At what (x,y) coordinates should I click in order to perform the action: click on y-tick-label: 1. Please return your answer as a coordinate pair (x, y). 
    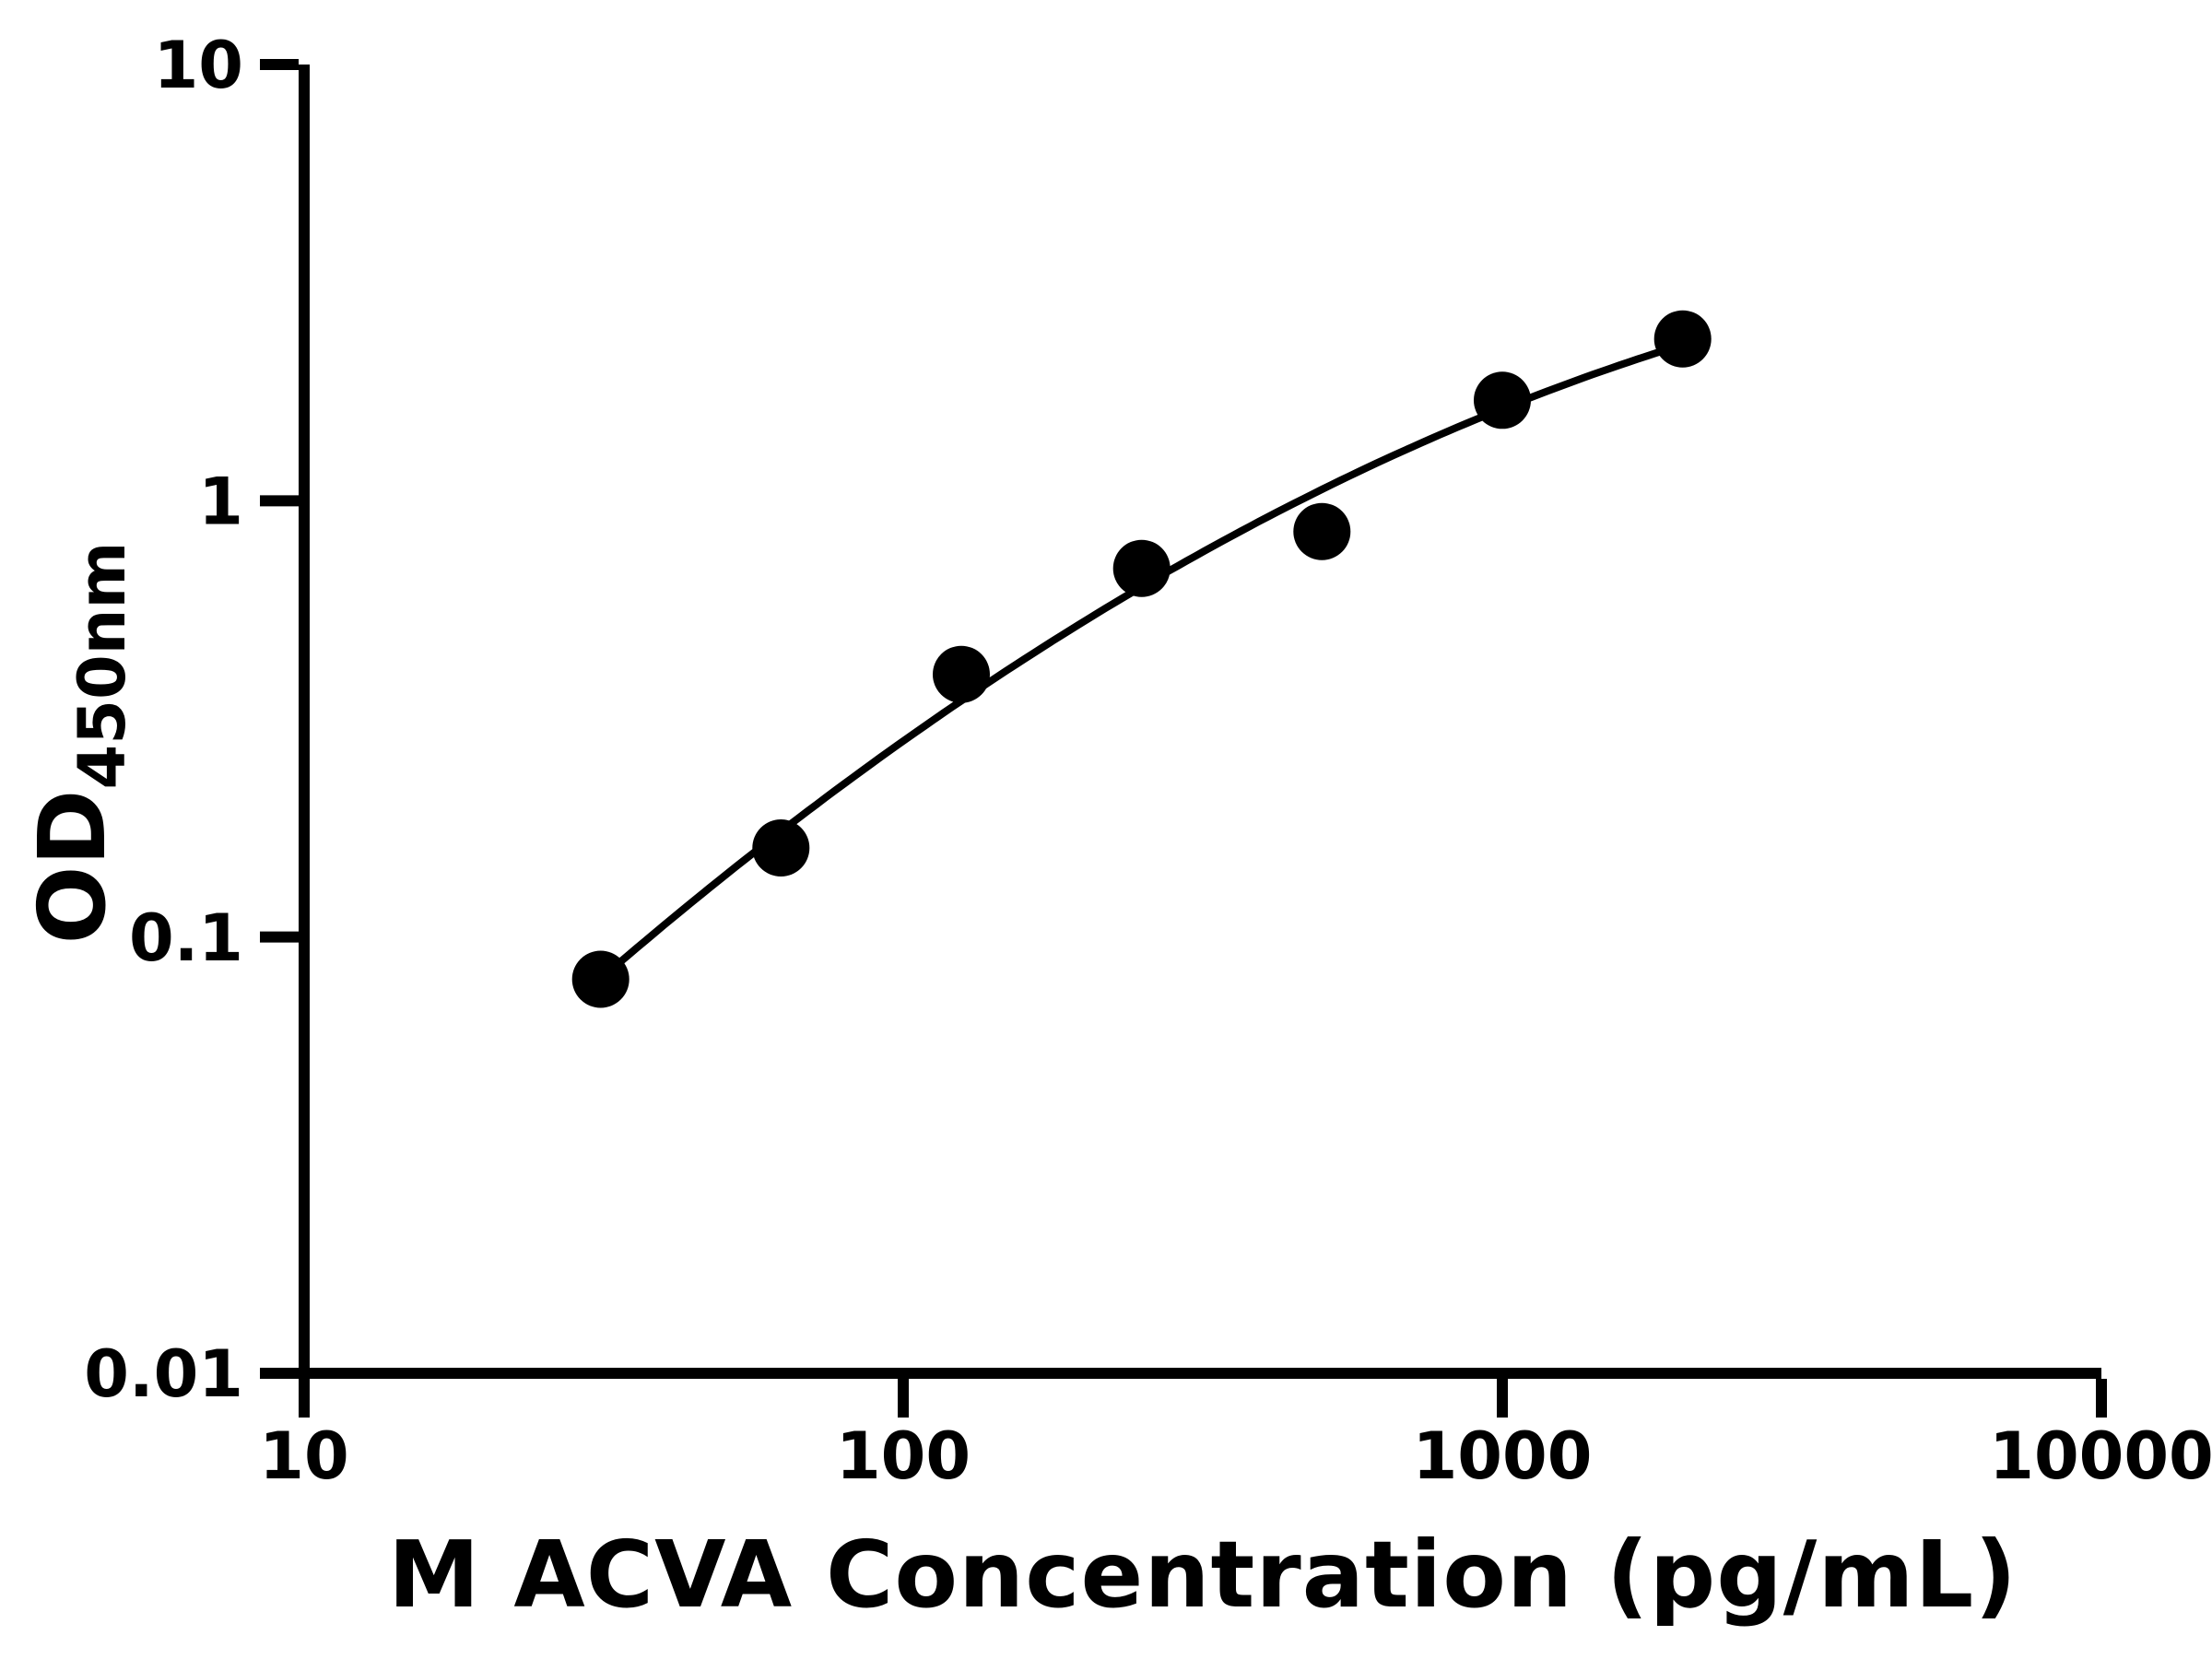
    Looking at the image, I should click on (220, 502).